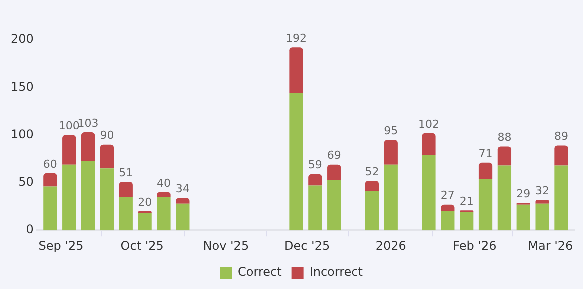 The image size is (583, 289). What do you see at coordinates (30, 229) in the screenshot?
I see `y-tick-label: 0` at bounding box center [30, 229].